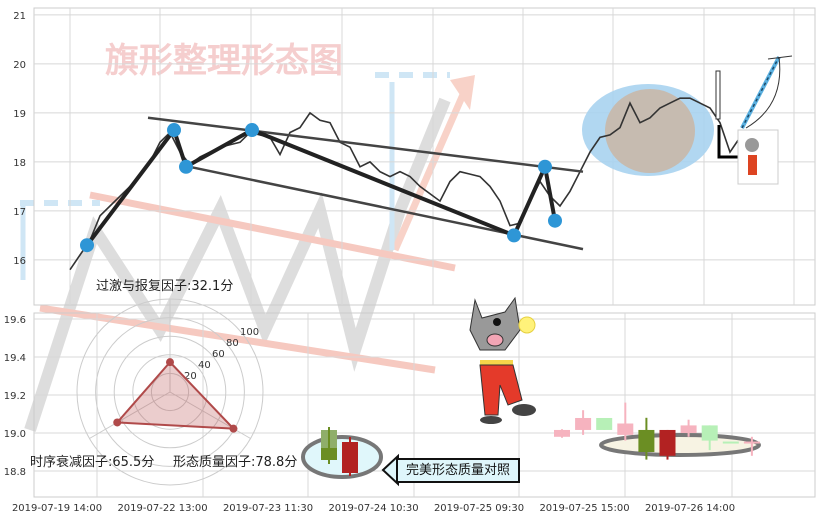  I want to click on x-tick-label: 2019-07-19 14:00, so click(57, 508).